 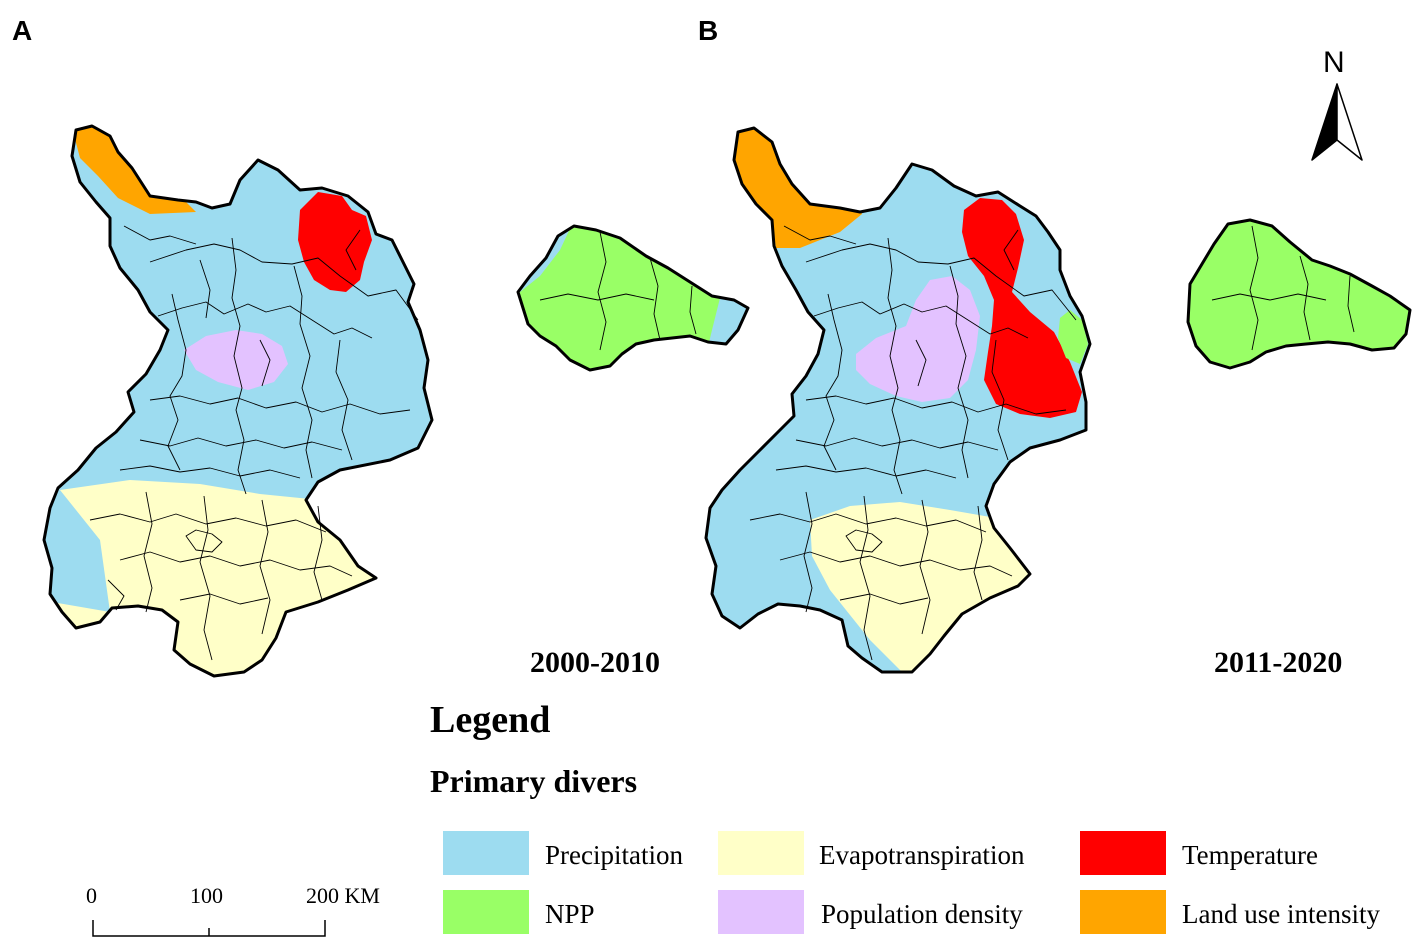 I want to click on map-b2-drivers, so click(x=1299, y=294).